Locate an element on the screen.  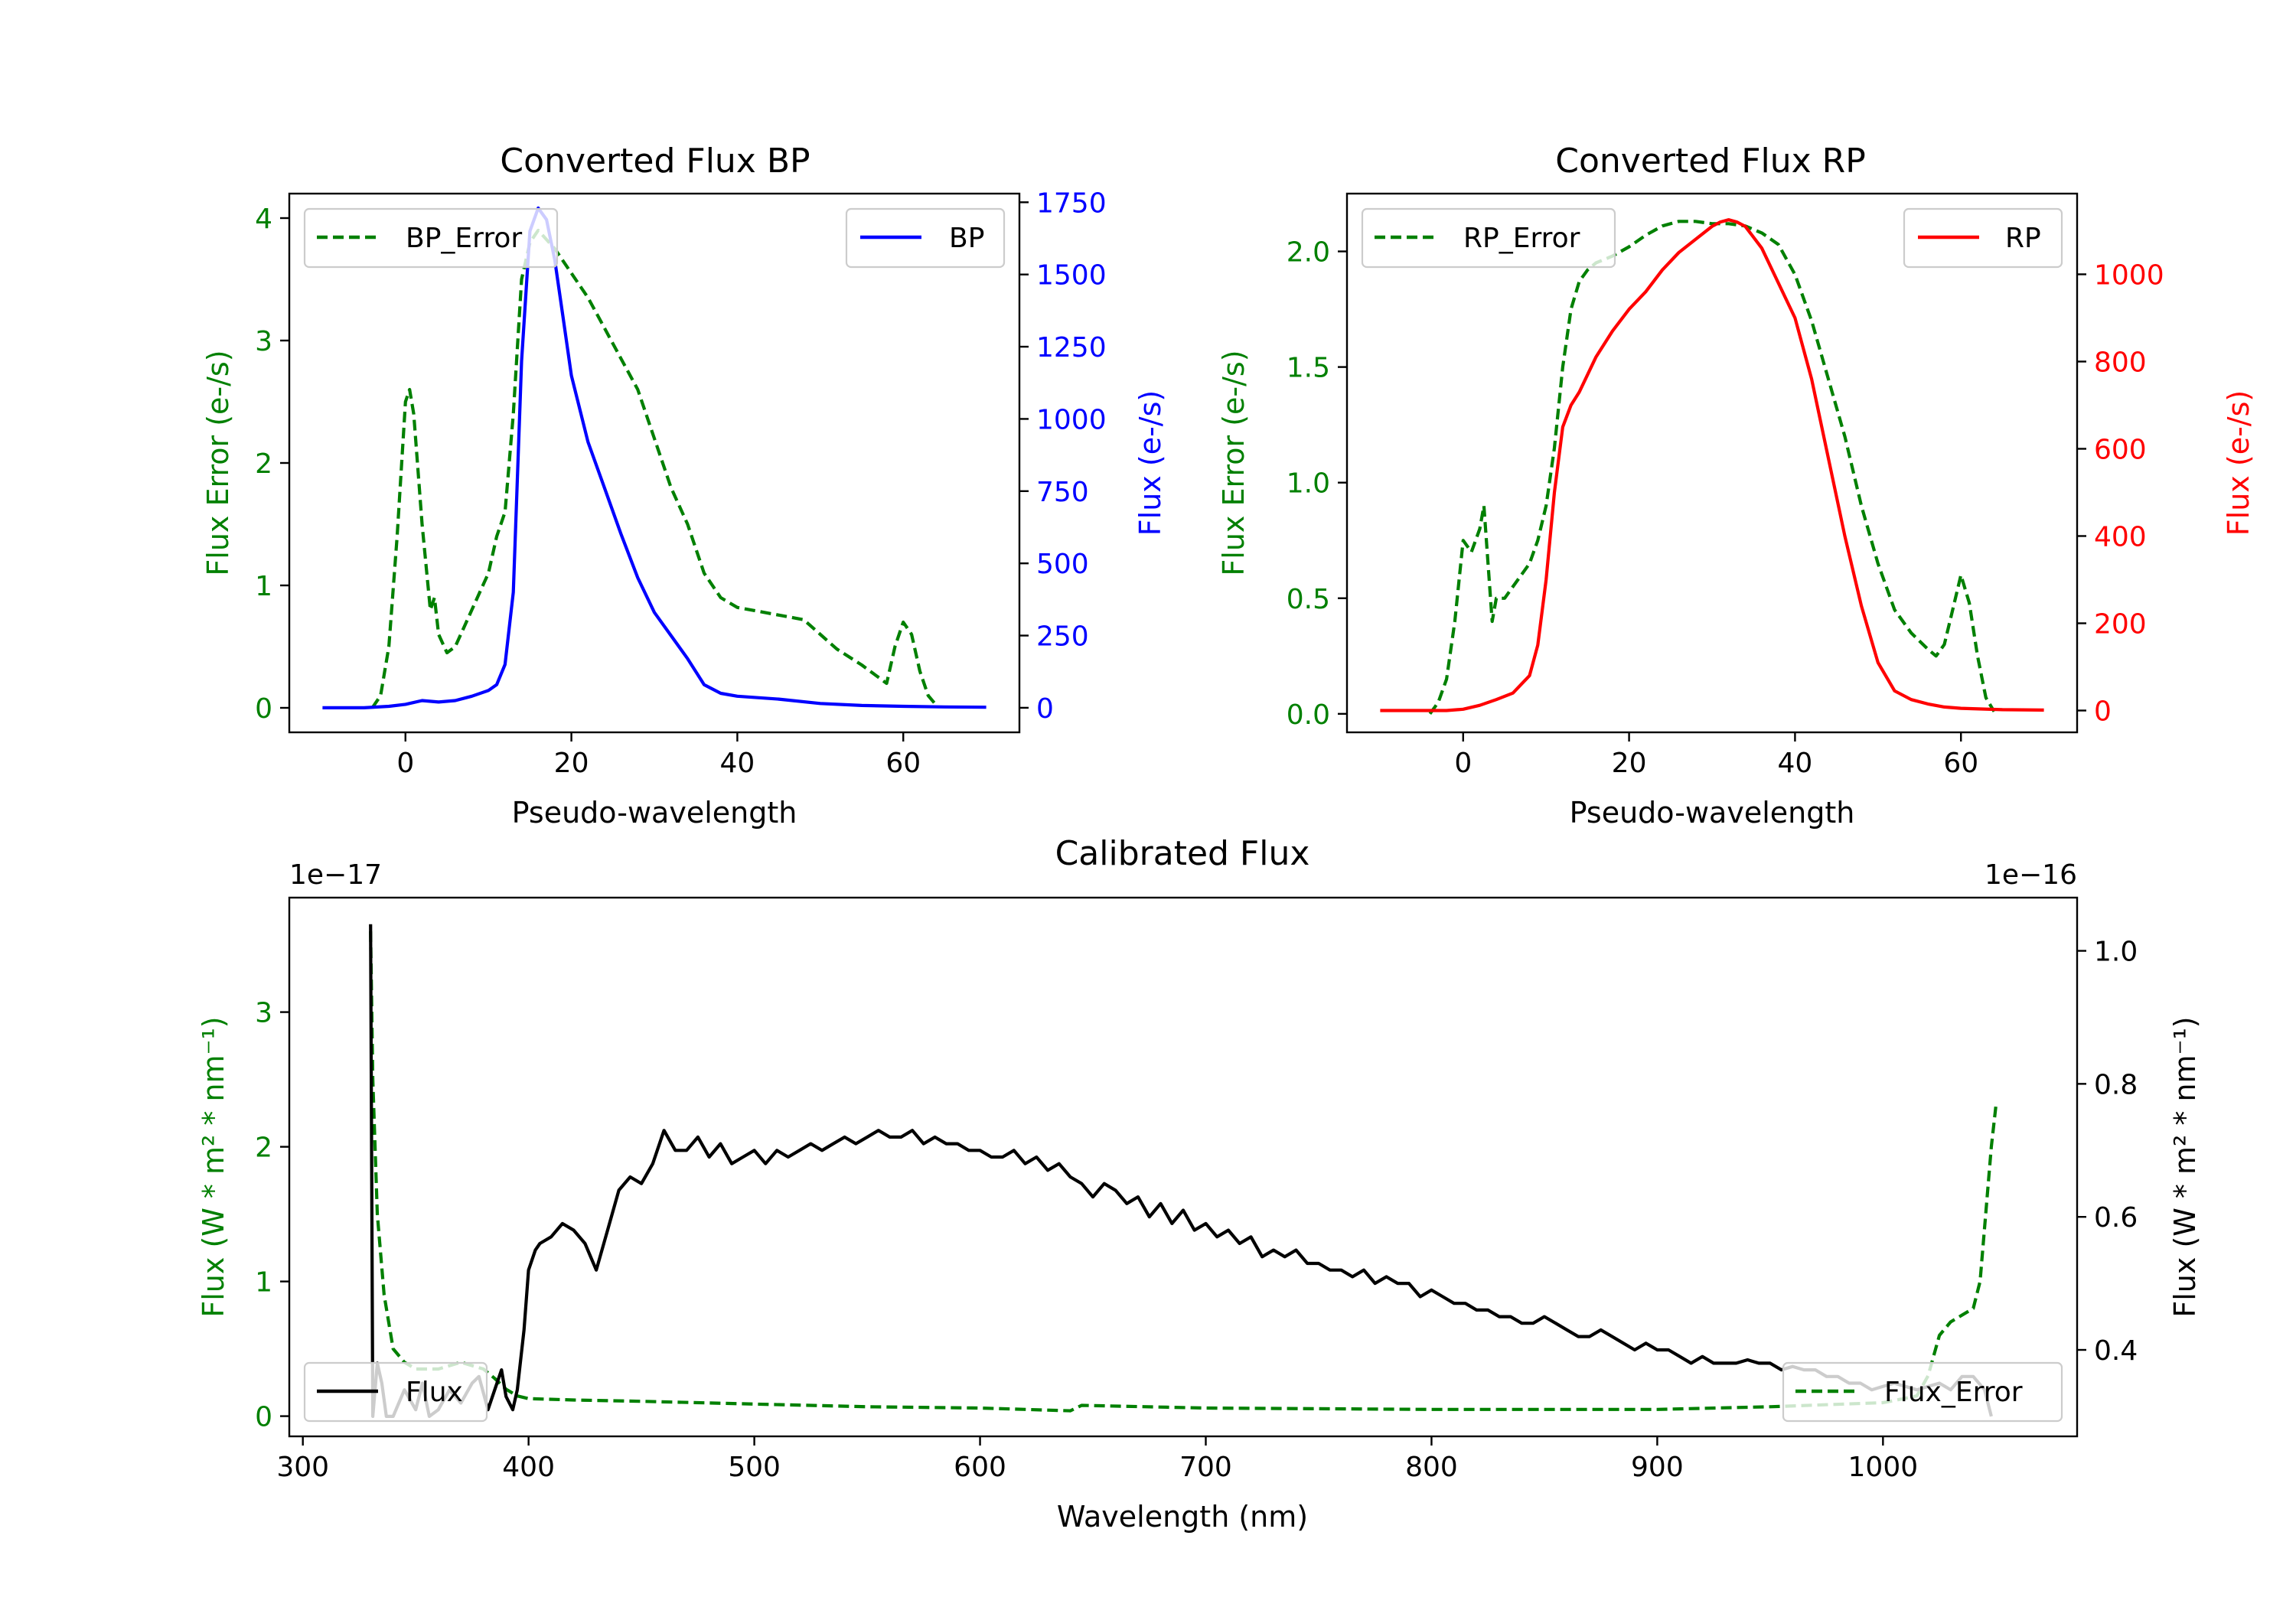
bp-error-legend-label: BP_Error is located at coordinates (464, 239).